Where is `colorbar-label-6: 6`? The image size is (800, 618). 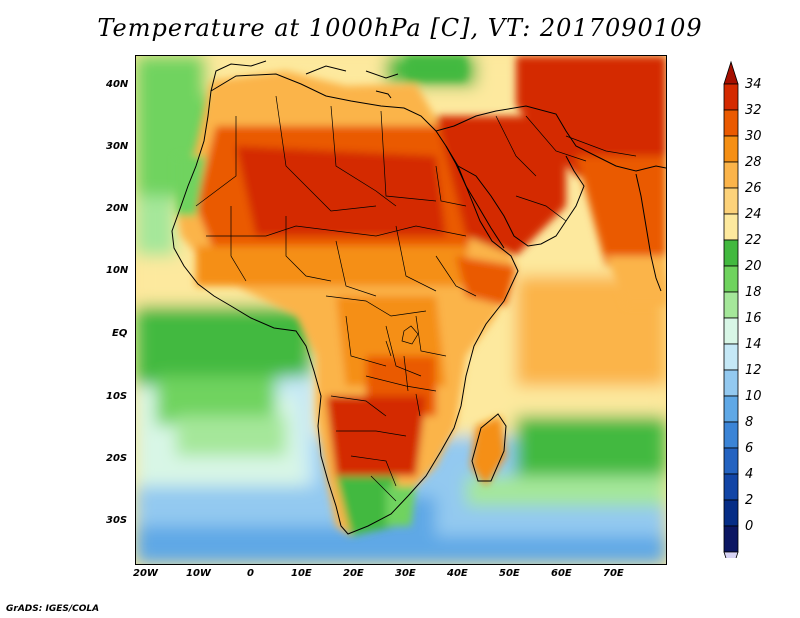 colorbar-label-6: 6 is located at coordinates (749, 448).